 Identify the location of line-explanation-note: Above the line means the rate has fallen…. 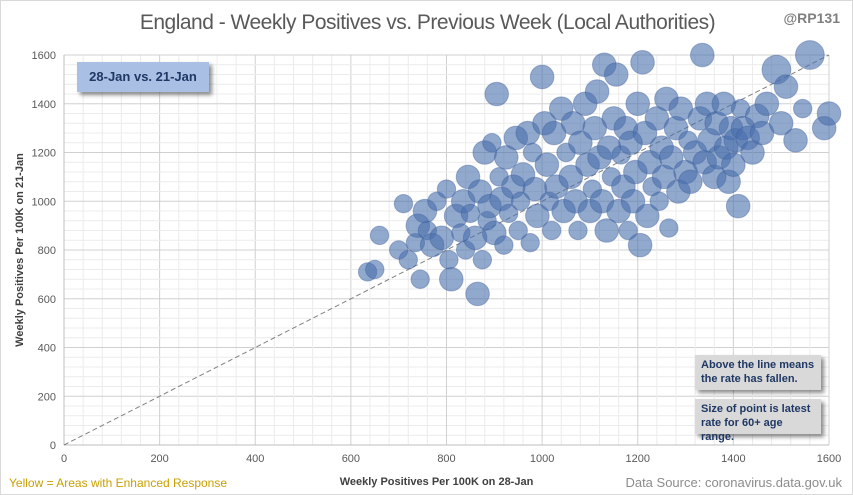
(758, 372).